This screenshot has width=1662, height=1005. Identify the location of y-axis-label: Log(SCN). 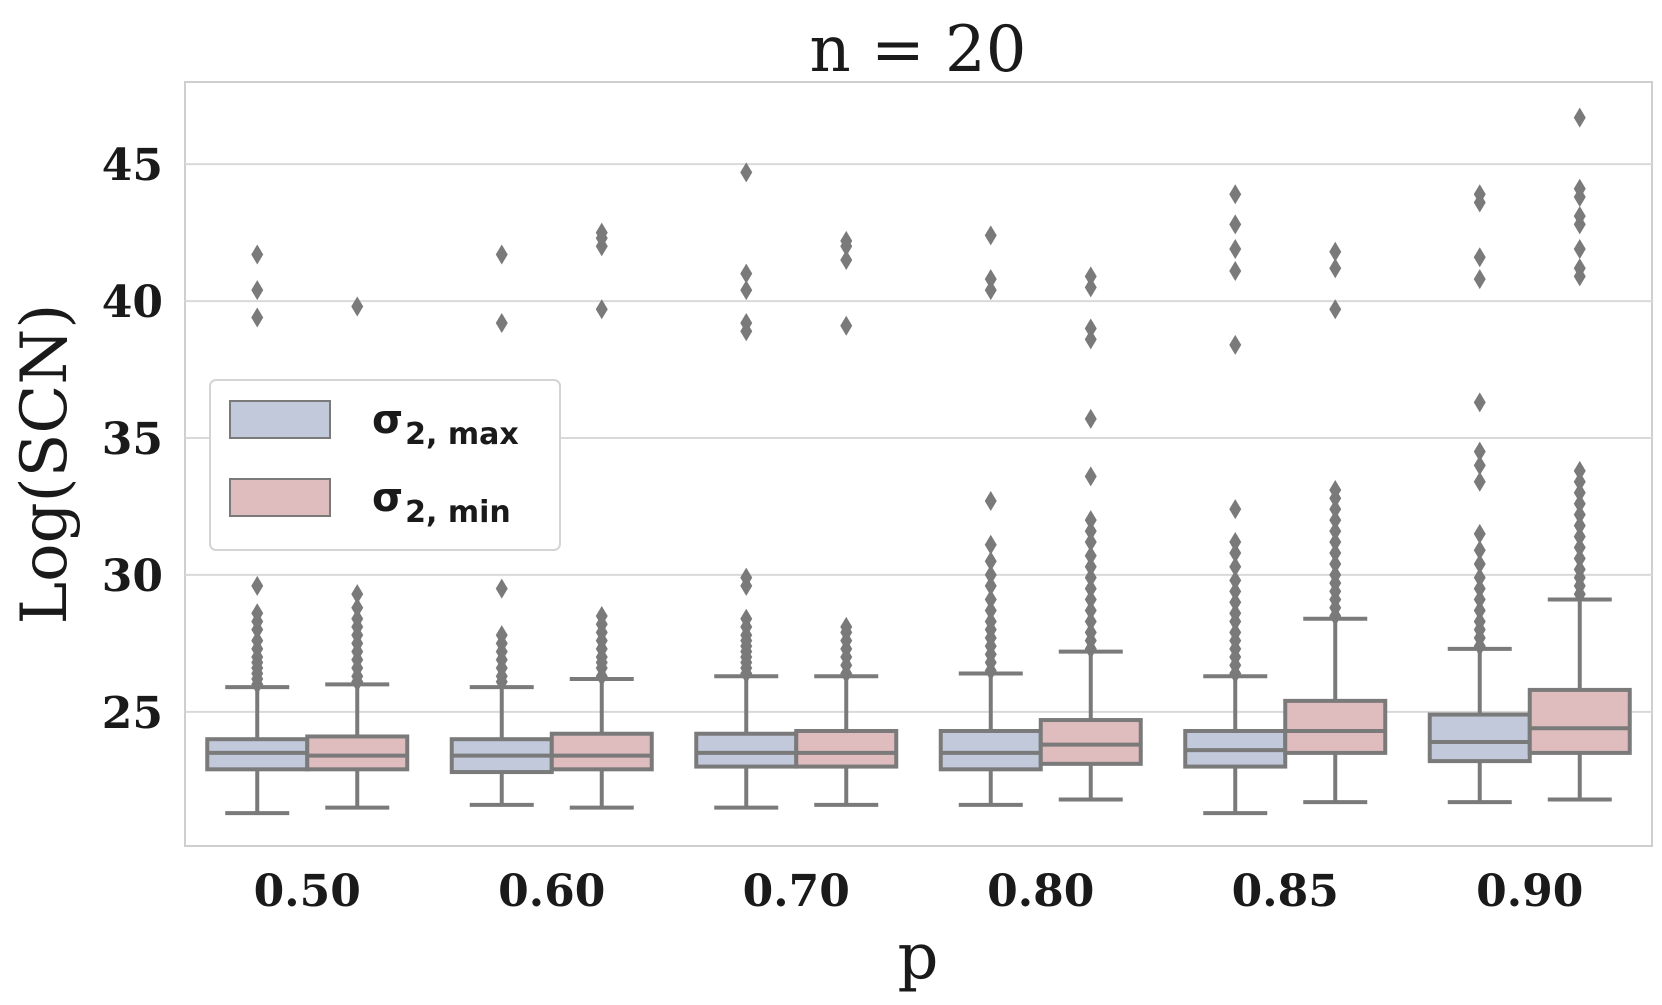
(45, 464).